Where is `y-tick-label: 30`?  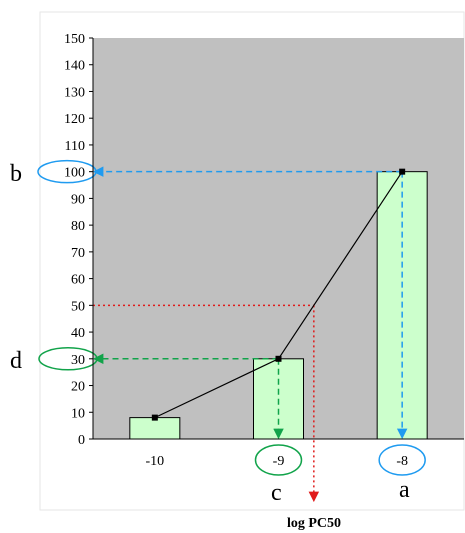
y-tick-label: 30 is located at coordinates (78, 360).